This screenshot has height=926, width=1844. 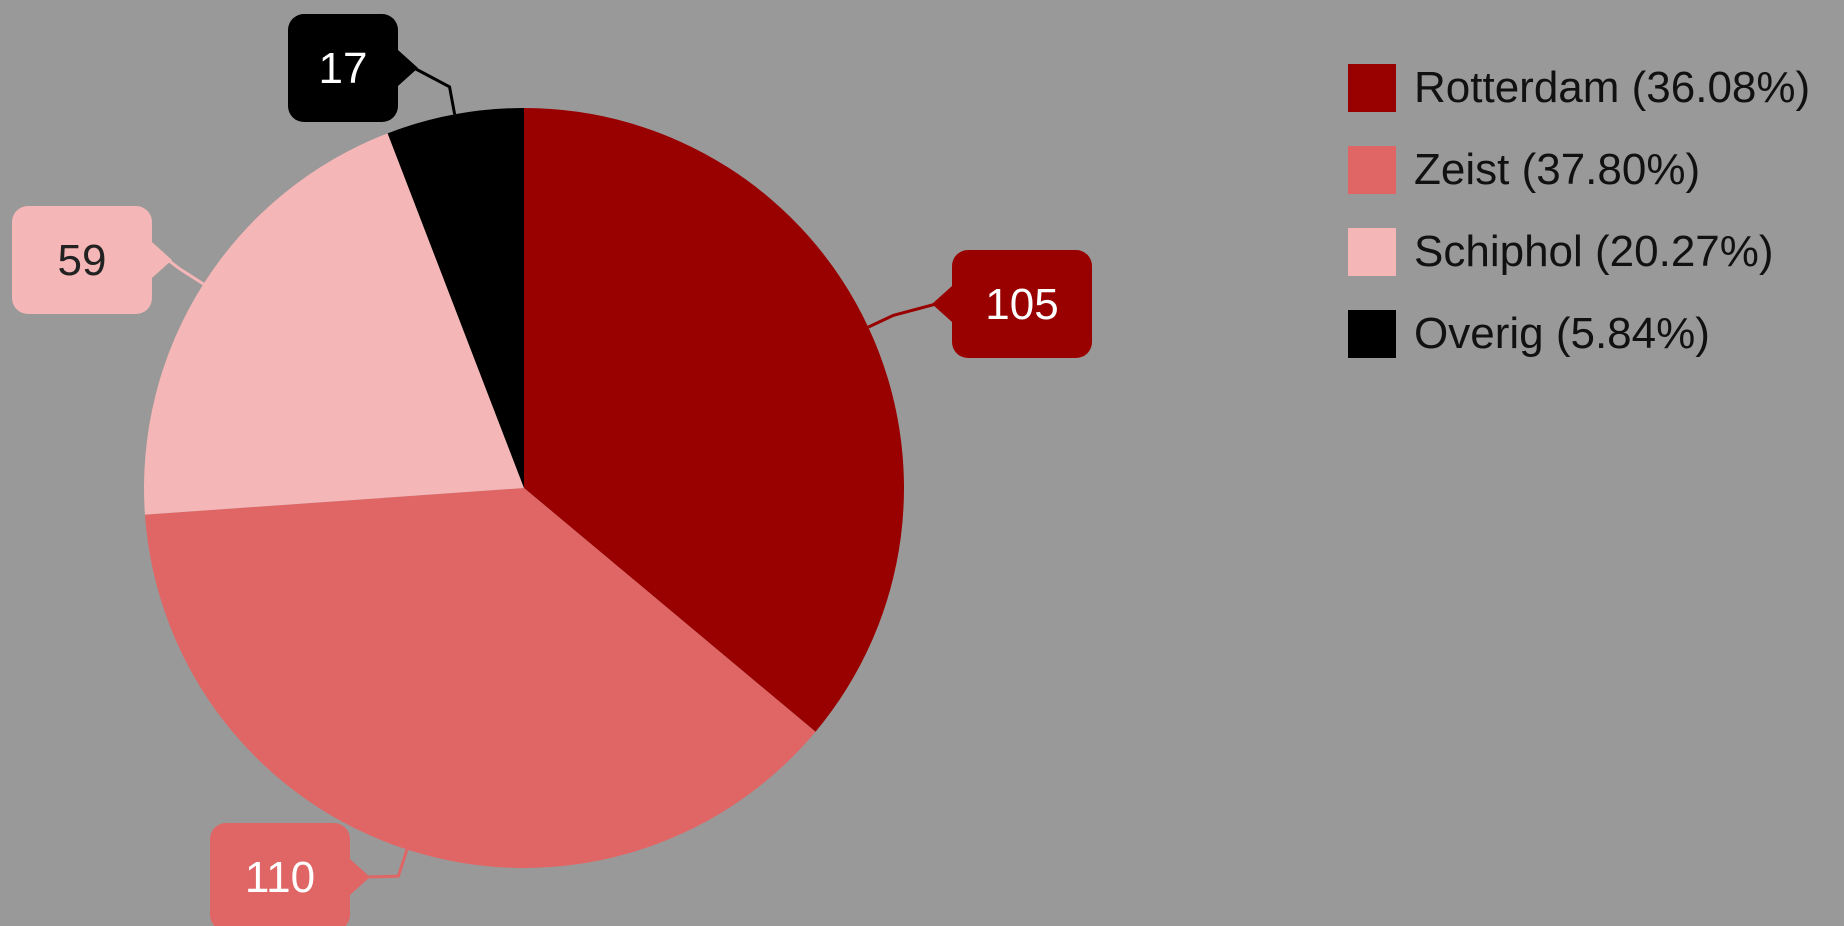 I want to click on callout-notch-zeist, so click(x=360, y=877).